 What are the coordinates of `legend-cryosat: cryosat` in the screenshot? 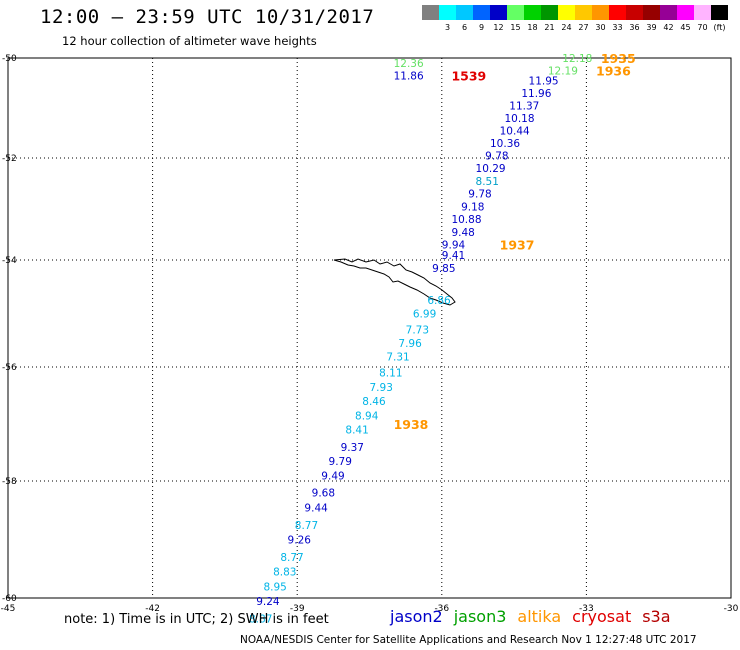 It's located at (602, 616).